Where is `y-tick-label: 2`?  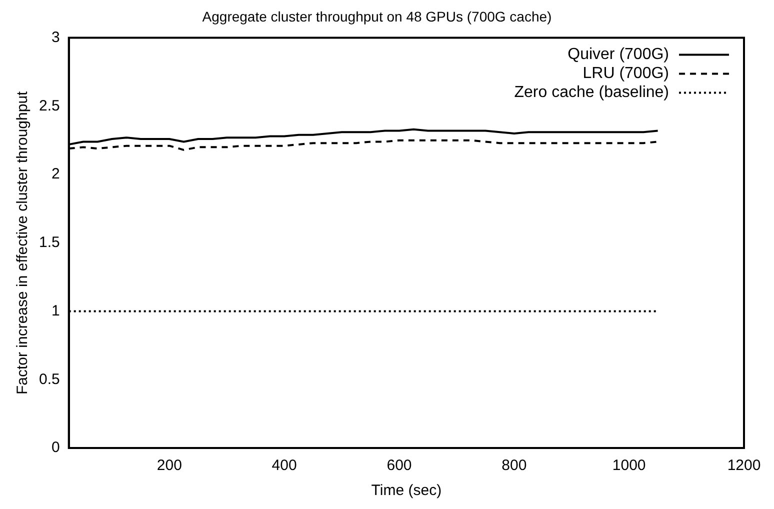
y-tick-label: 2 is located at coordinates (56, 174).